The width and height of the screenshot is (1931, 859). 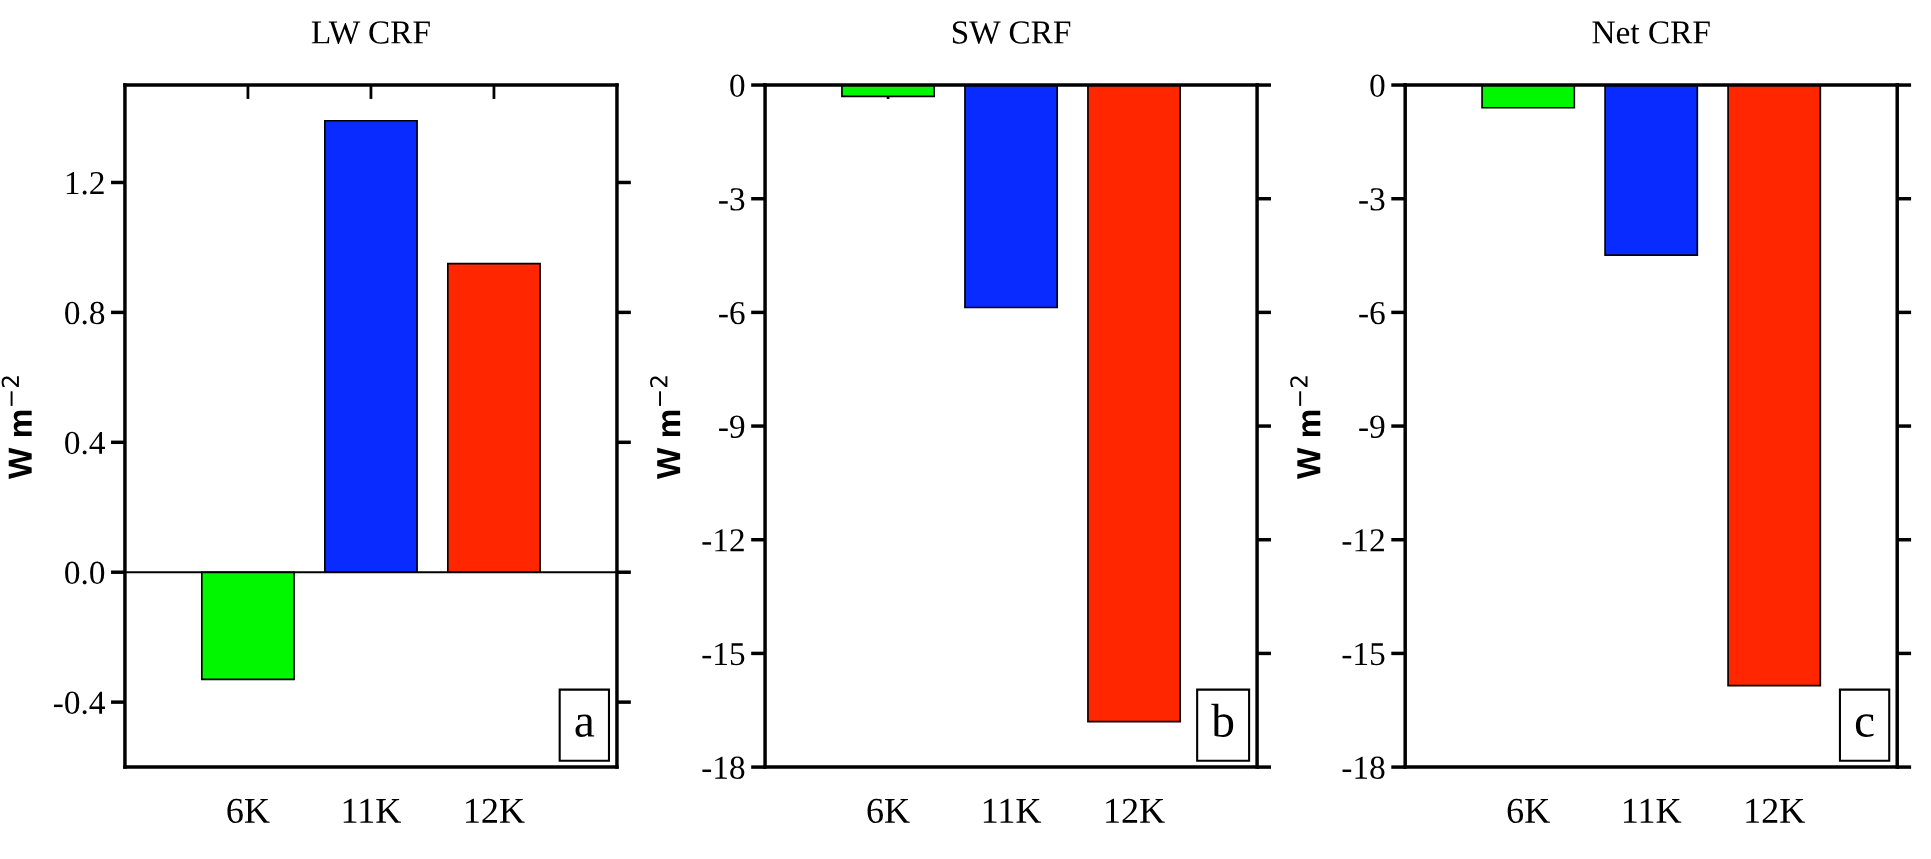 I want to click on chart-title: SW CRF, so click(x=1011, y=32).